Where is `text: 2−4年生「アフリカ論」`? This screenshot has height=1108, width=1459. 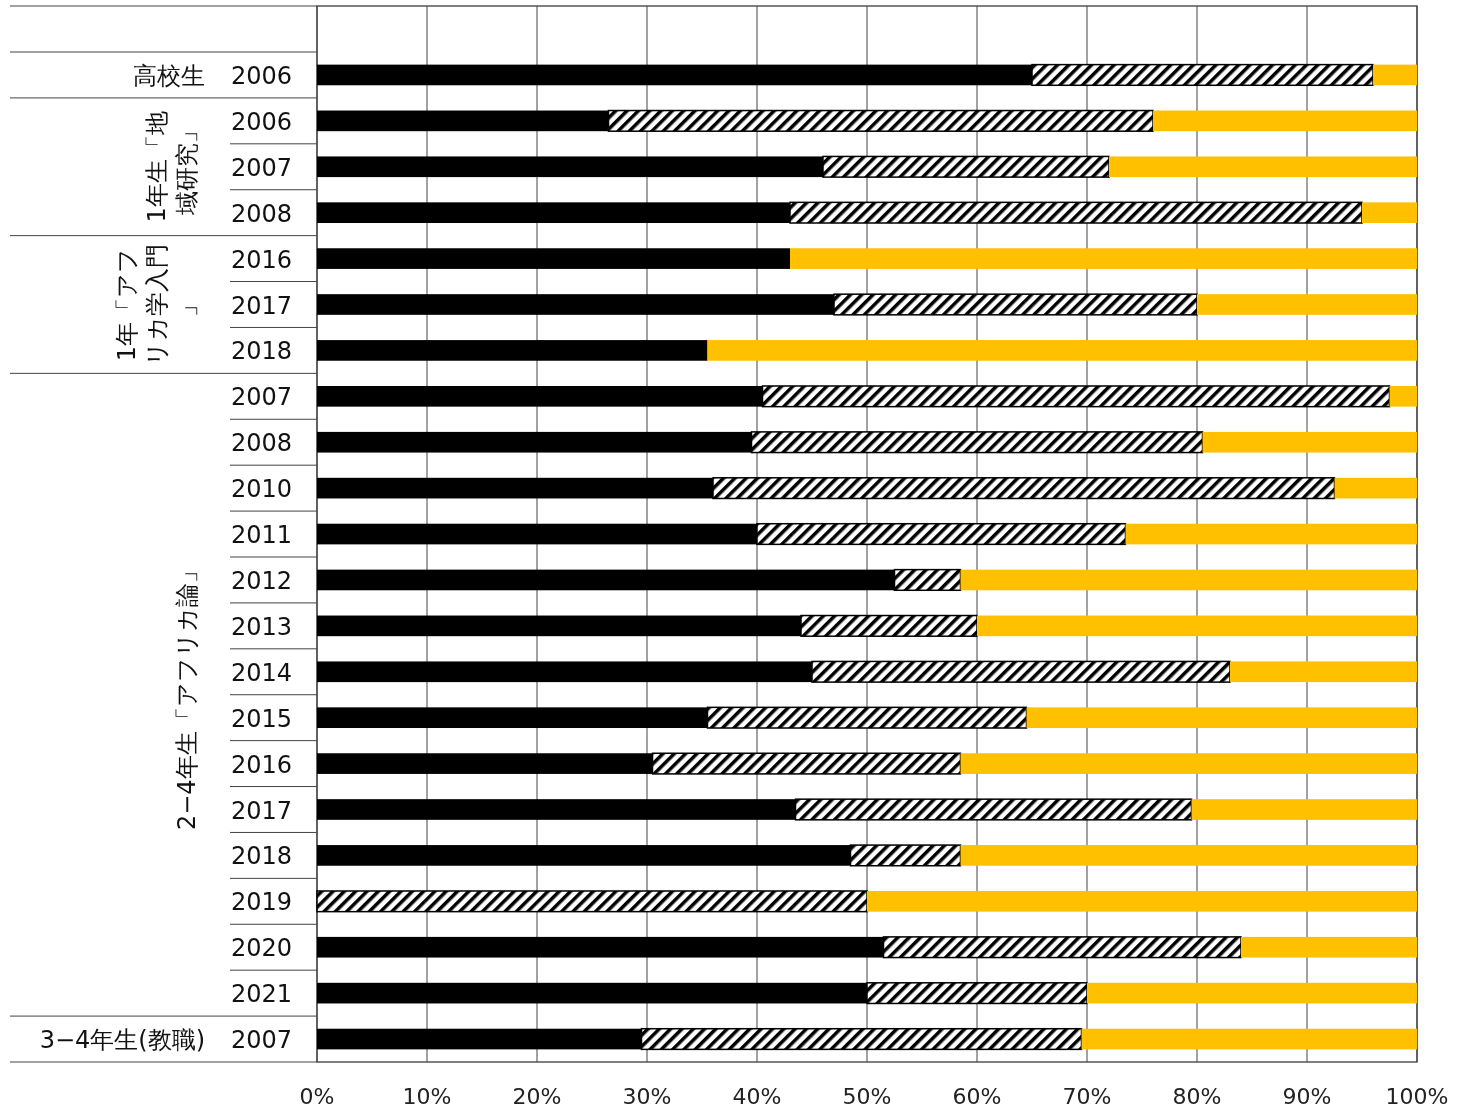
text: 2−4年生「アフリカ論」 is located at coordinates (187, 695).